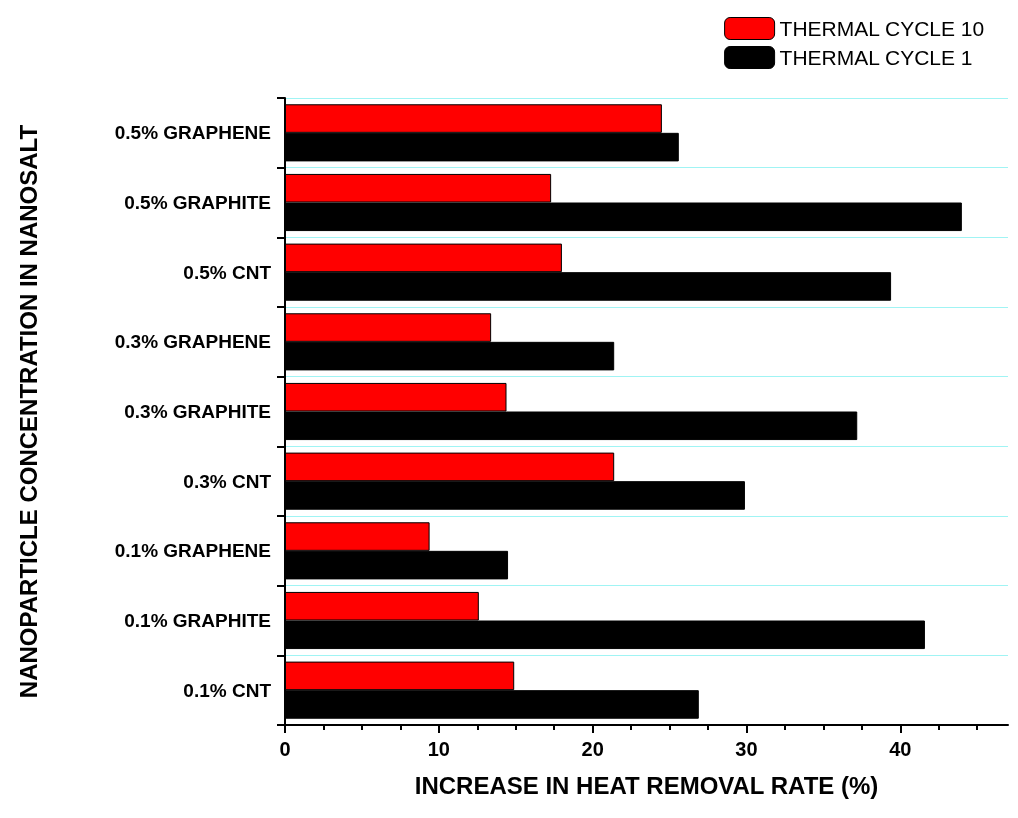  I want to click on y-axis-title: NANOPARTICLE CONCENTRATION IN NANOSALT, so click(28, 411).